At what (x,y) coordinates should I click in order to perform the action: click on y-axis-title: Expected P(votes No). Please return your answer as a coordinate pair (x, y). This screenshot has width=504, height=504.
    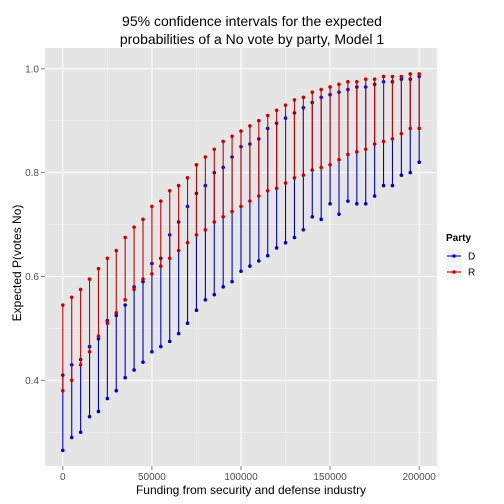
    Looking at the image, I should click on (17, 263).